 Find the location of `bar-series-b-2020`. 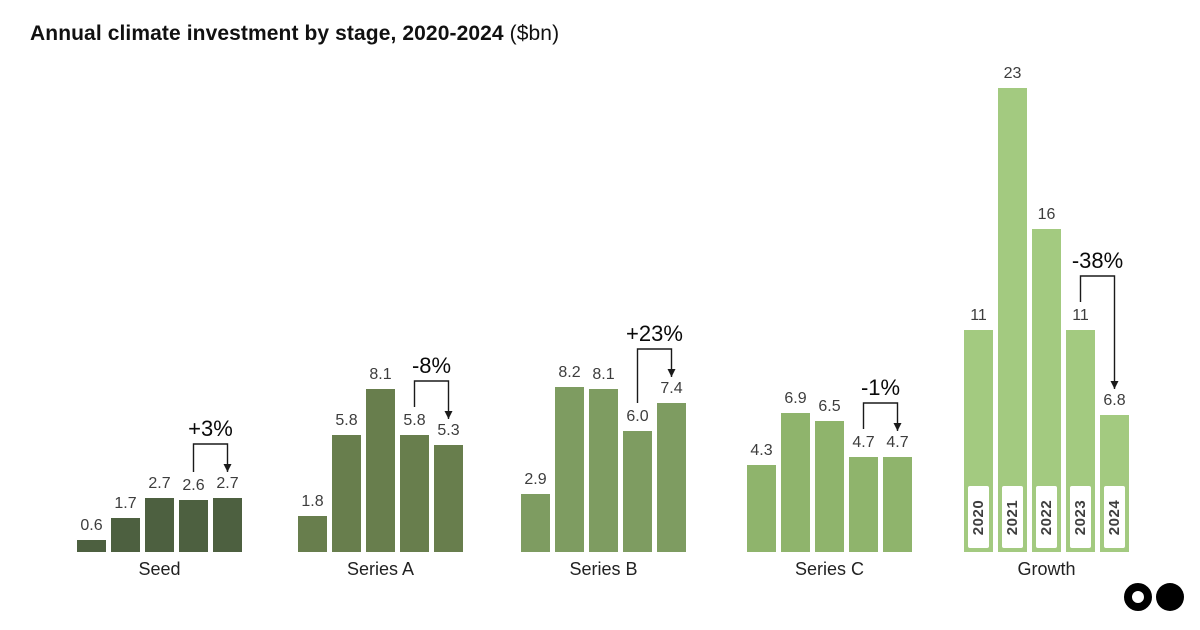

bar-series-b-2020 is located at coordinates (535, 523).